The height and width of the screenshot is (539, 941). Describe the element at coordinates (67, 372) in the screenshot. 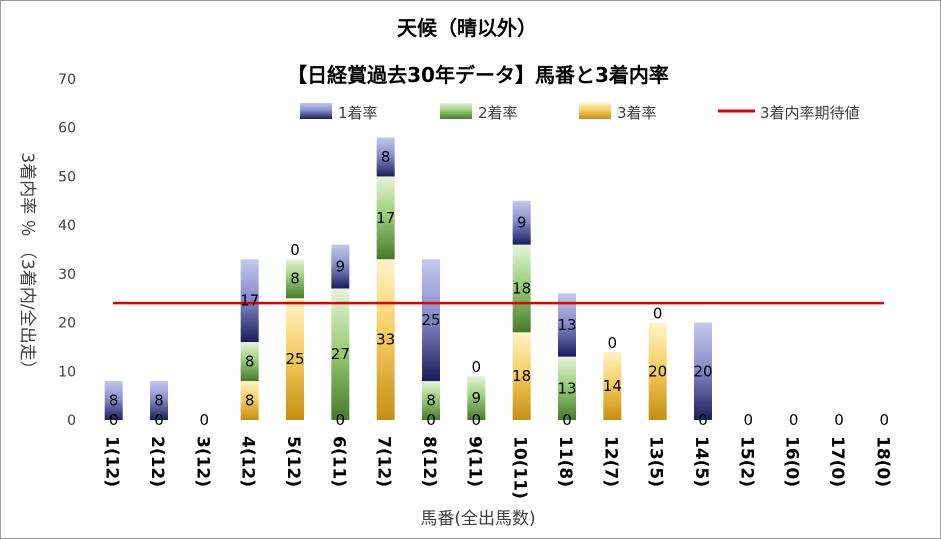

I see `y-tick-label: 10` at that location.